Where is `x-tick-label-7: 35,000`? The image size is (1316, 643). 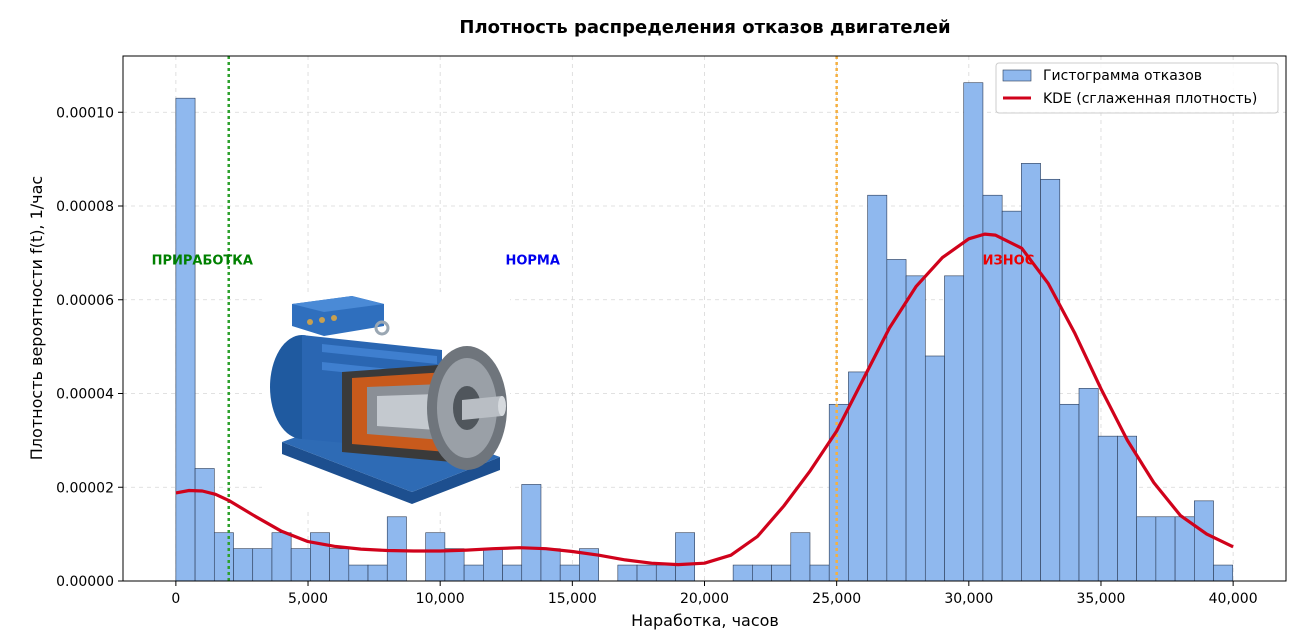 x-tick-label-7: 35,000 is located at coordinates (1100, 599).